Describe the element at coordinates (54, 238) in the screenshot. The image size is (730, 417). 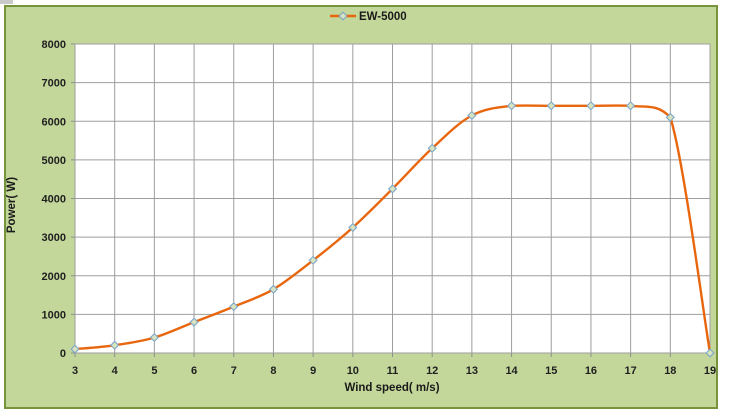
I see `y-tick-label: 3000` at that location.